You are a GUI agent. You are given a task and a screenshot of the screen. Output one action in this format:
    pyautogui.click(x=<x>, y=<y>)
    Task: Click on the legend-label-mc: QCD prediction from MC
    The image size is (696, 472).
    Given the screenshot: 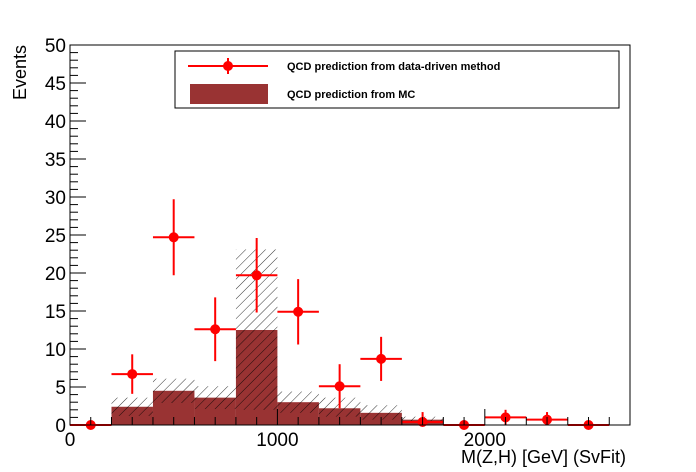 What is the action you would take?
    pyautogui.click(x=351, y=95)
    